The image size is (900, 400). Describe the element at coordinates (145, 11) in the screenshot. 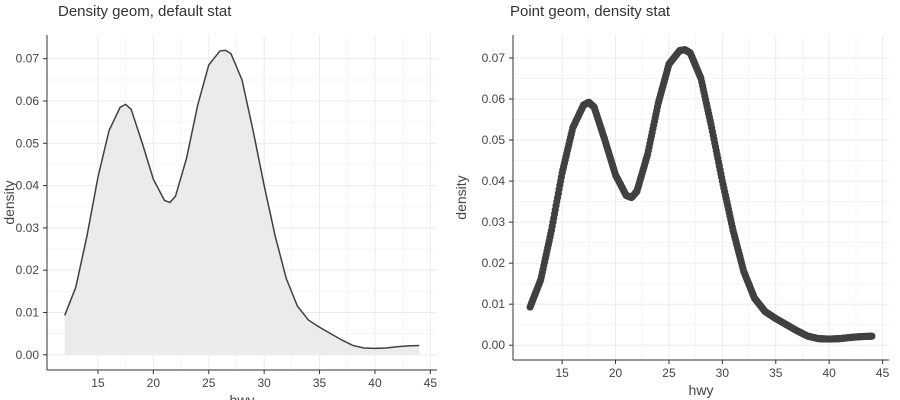

I see `chart-title: Density geom, default stat` at that location.